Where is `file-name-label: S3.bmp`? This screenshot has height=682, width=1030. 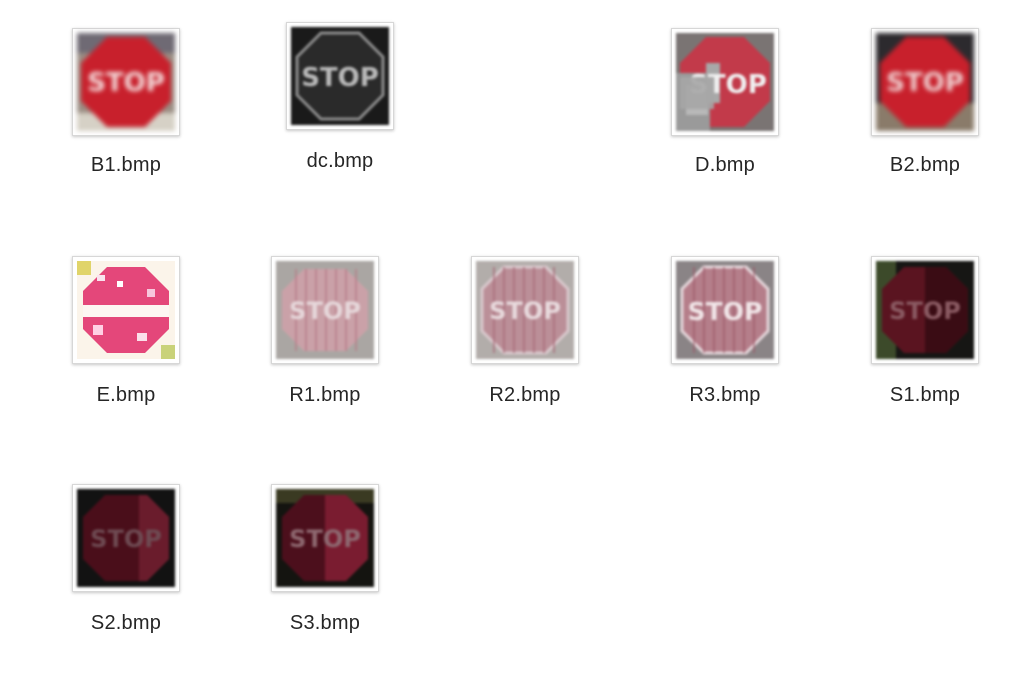 file-name-label: S3.bmp is located at coordinates (325, 623).